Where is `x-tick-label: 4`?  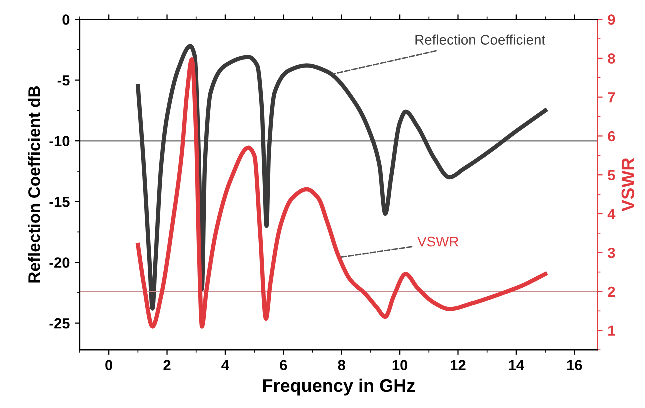 x-tick-label: 4 is located at coordinates (226, 365).